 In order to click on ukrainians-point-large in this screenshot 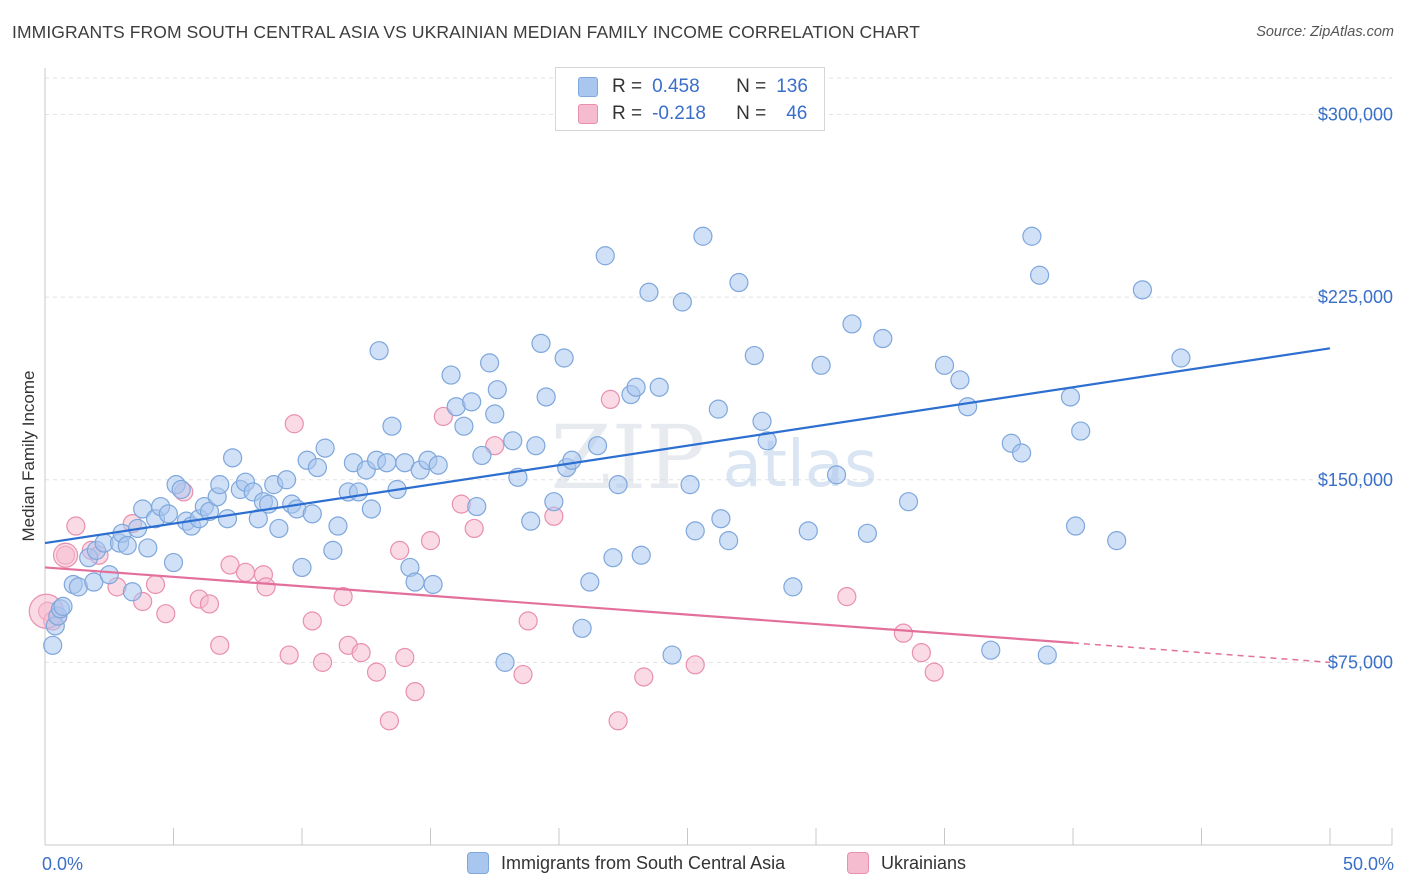, I will do `click(65, 555)`.